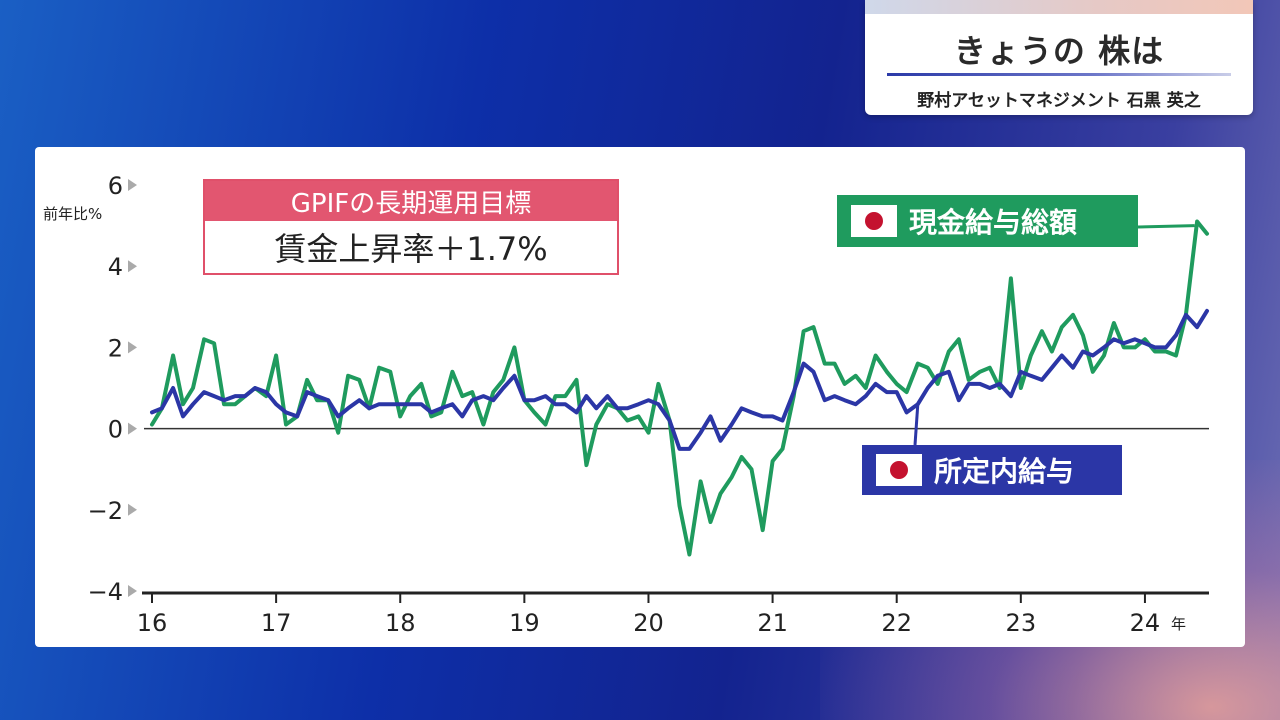 The width and height of the screenshot is (1280, 720). Describe the element at coordinates (411, 201) in the screenshot. I see `gpif-target-heading: GPIFの長期運用目標` at that location.